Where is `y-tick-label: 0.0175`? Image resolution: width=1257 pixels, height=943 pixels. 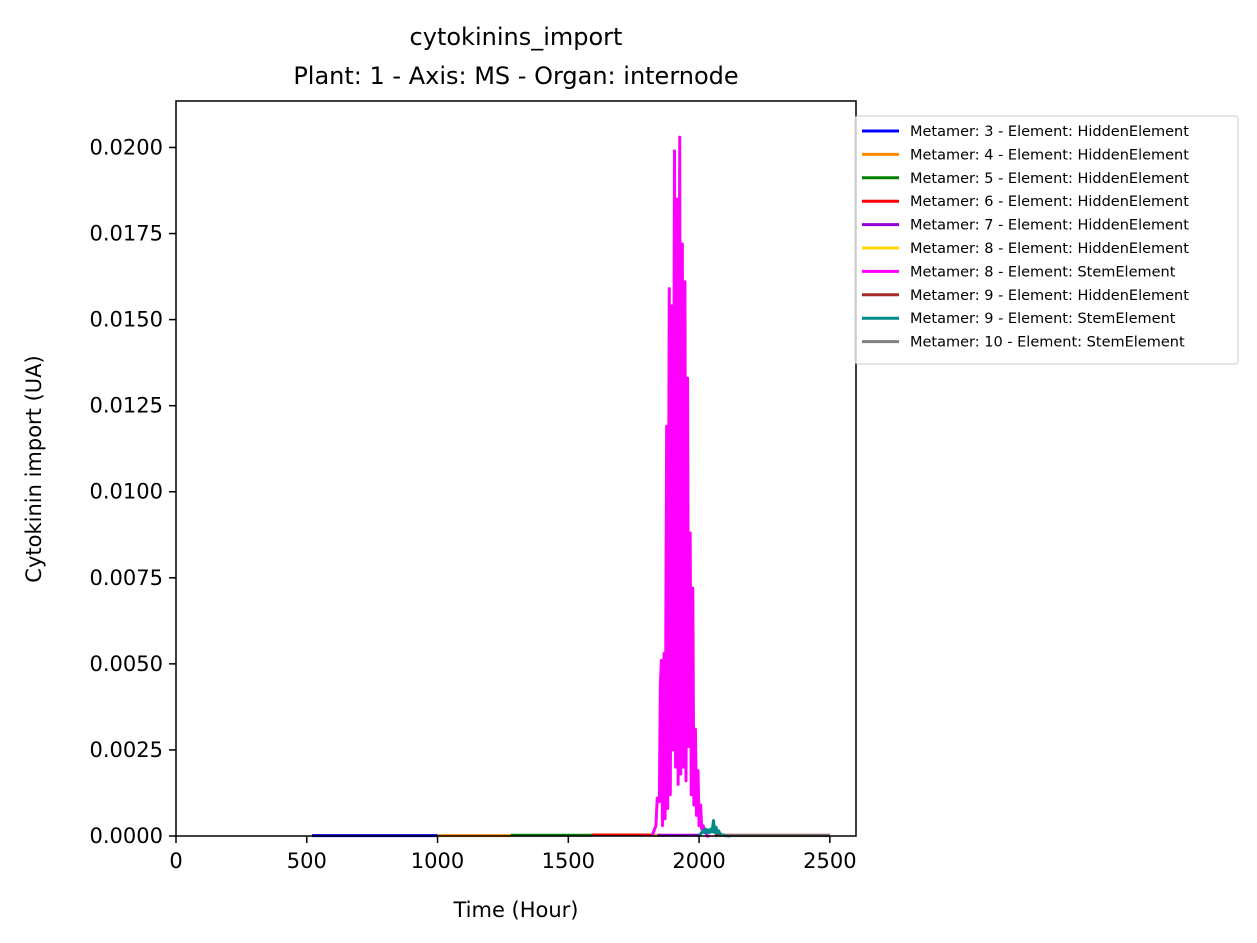 y-tick-label: 0.0175 is located at coordinates (126, 234).